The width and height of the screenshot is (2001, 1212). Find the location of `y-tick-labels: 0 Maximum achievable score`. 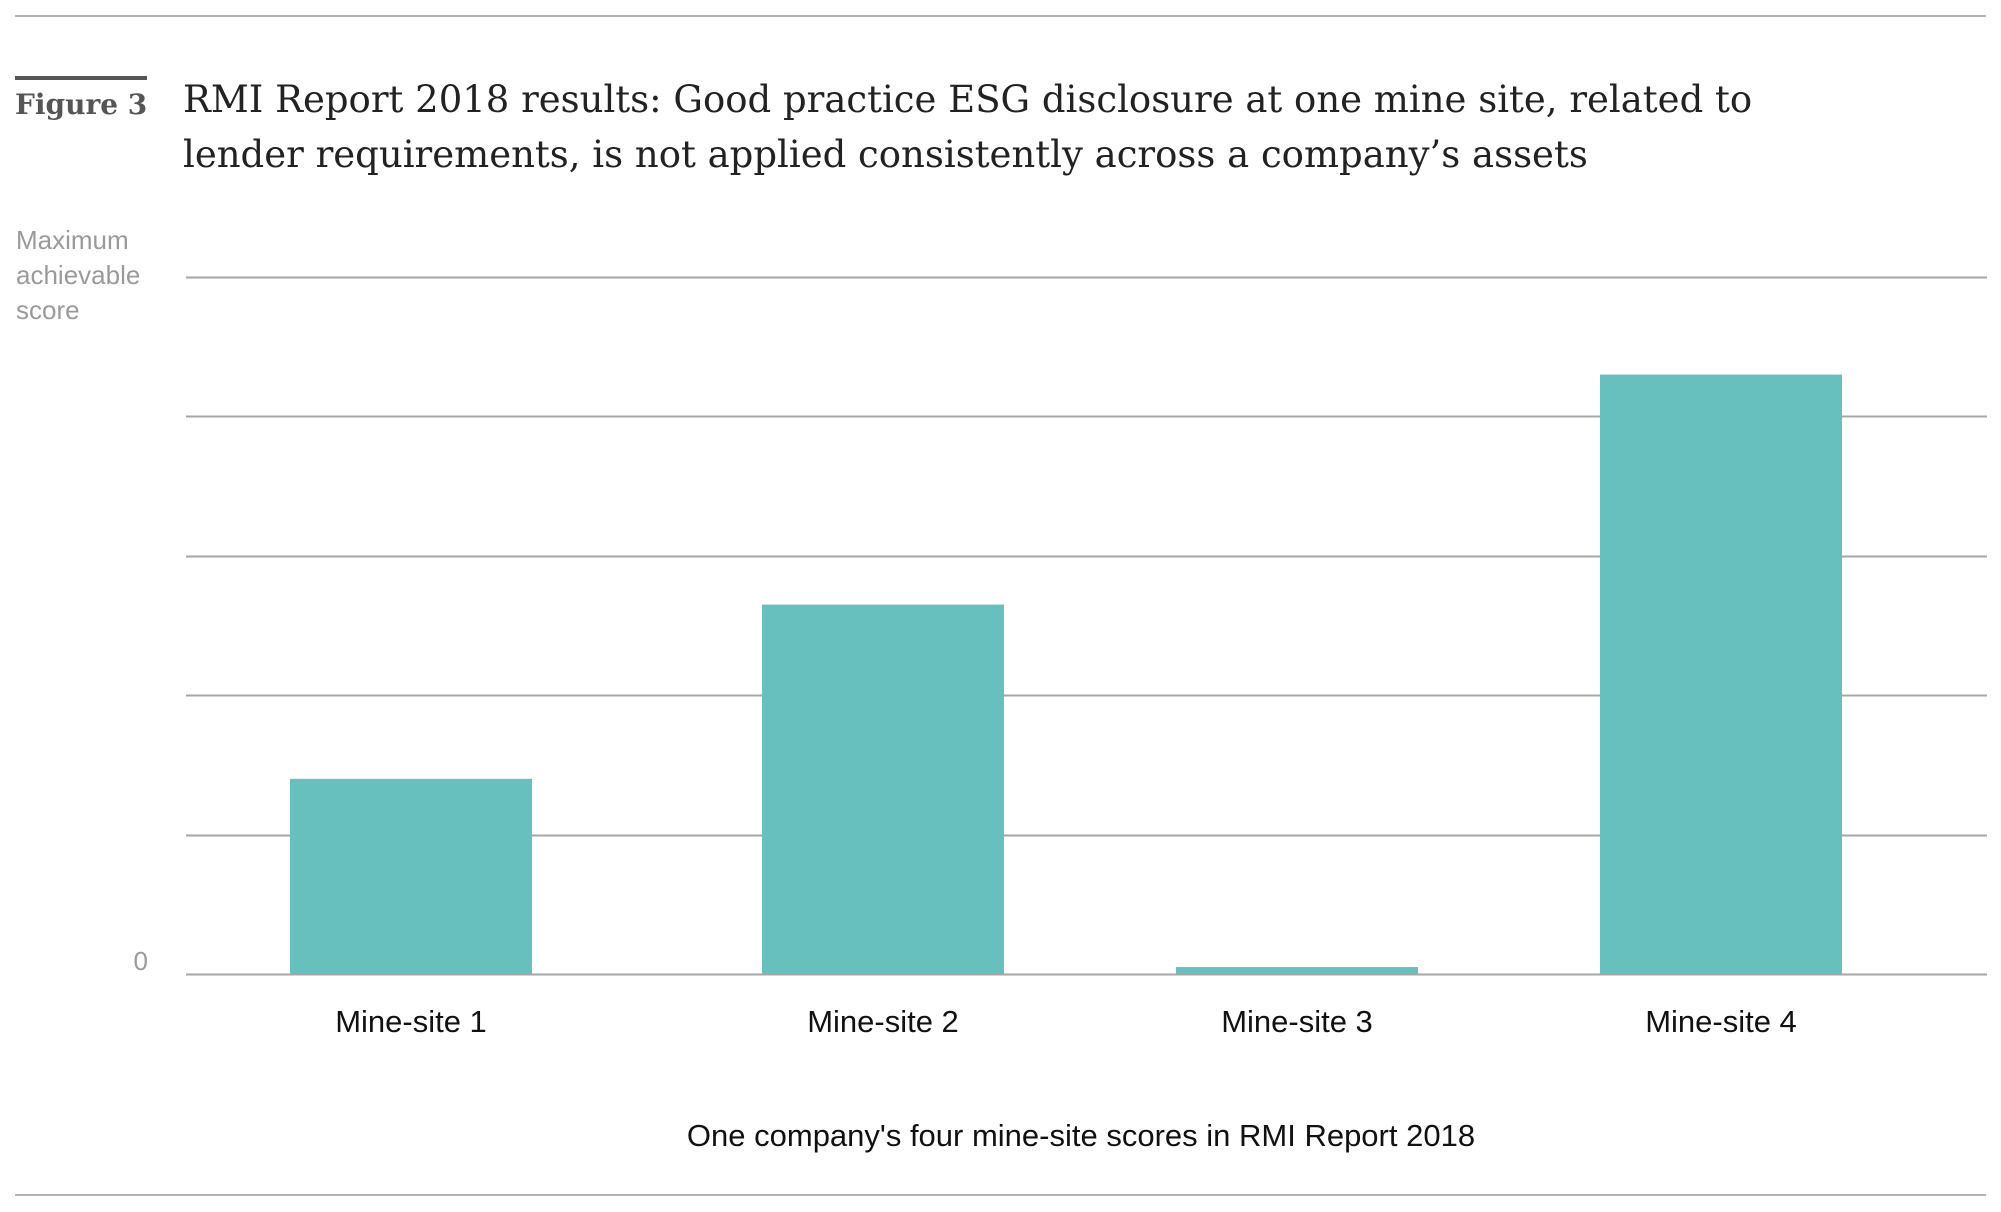

y-tick-labels: 0 Maximum achievable score is located at coordinates (82, 600).